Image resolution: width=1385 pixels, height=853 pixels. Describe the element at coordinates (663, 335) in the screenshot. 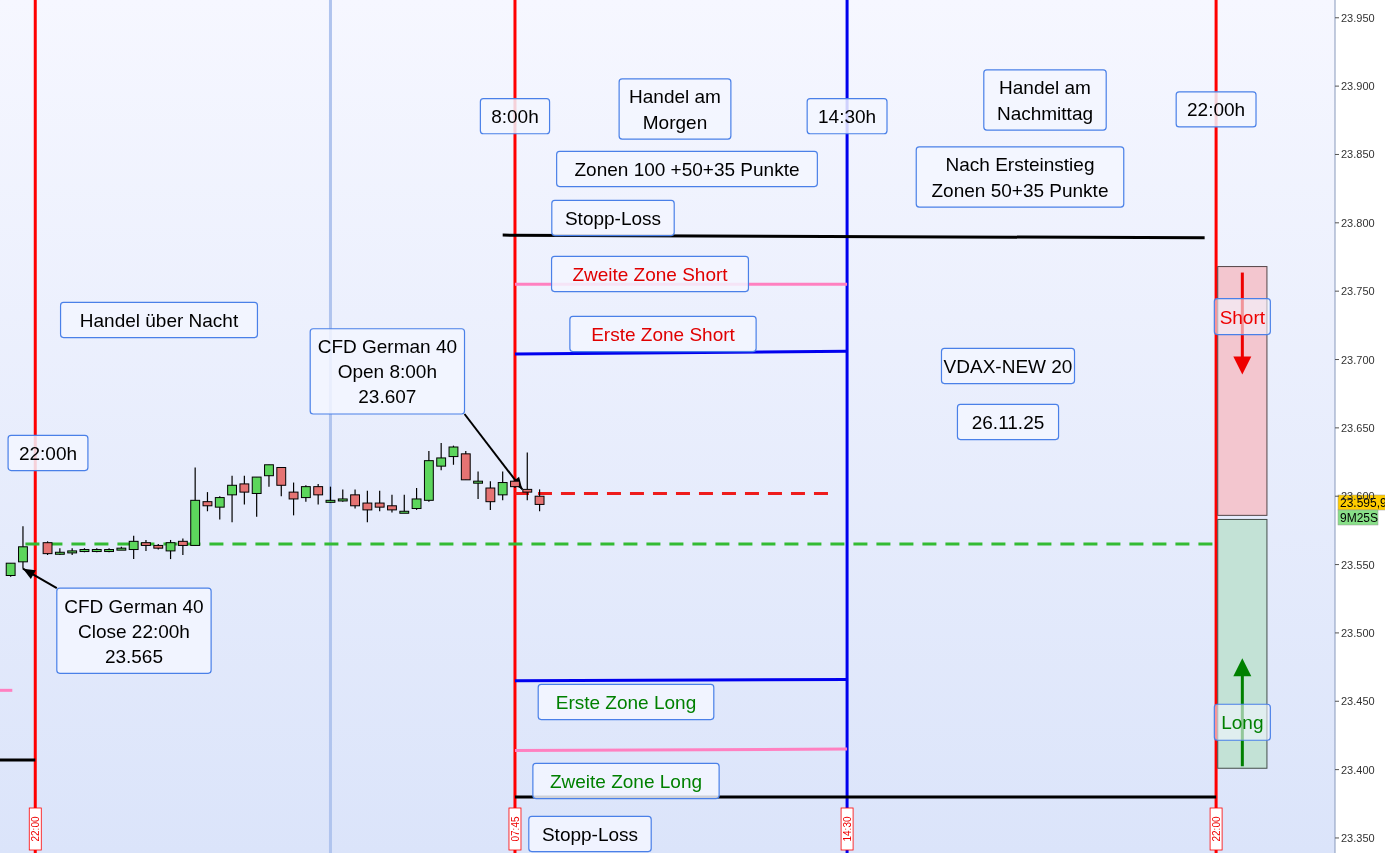

I see `annotation: Erste Zone Short` at that location.